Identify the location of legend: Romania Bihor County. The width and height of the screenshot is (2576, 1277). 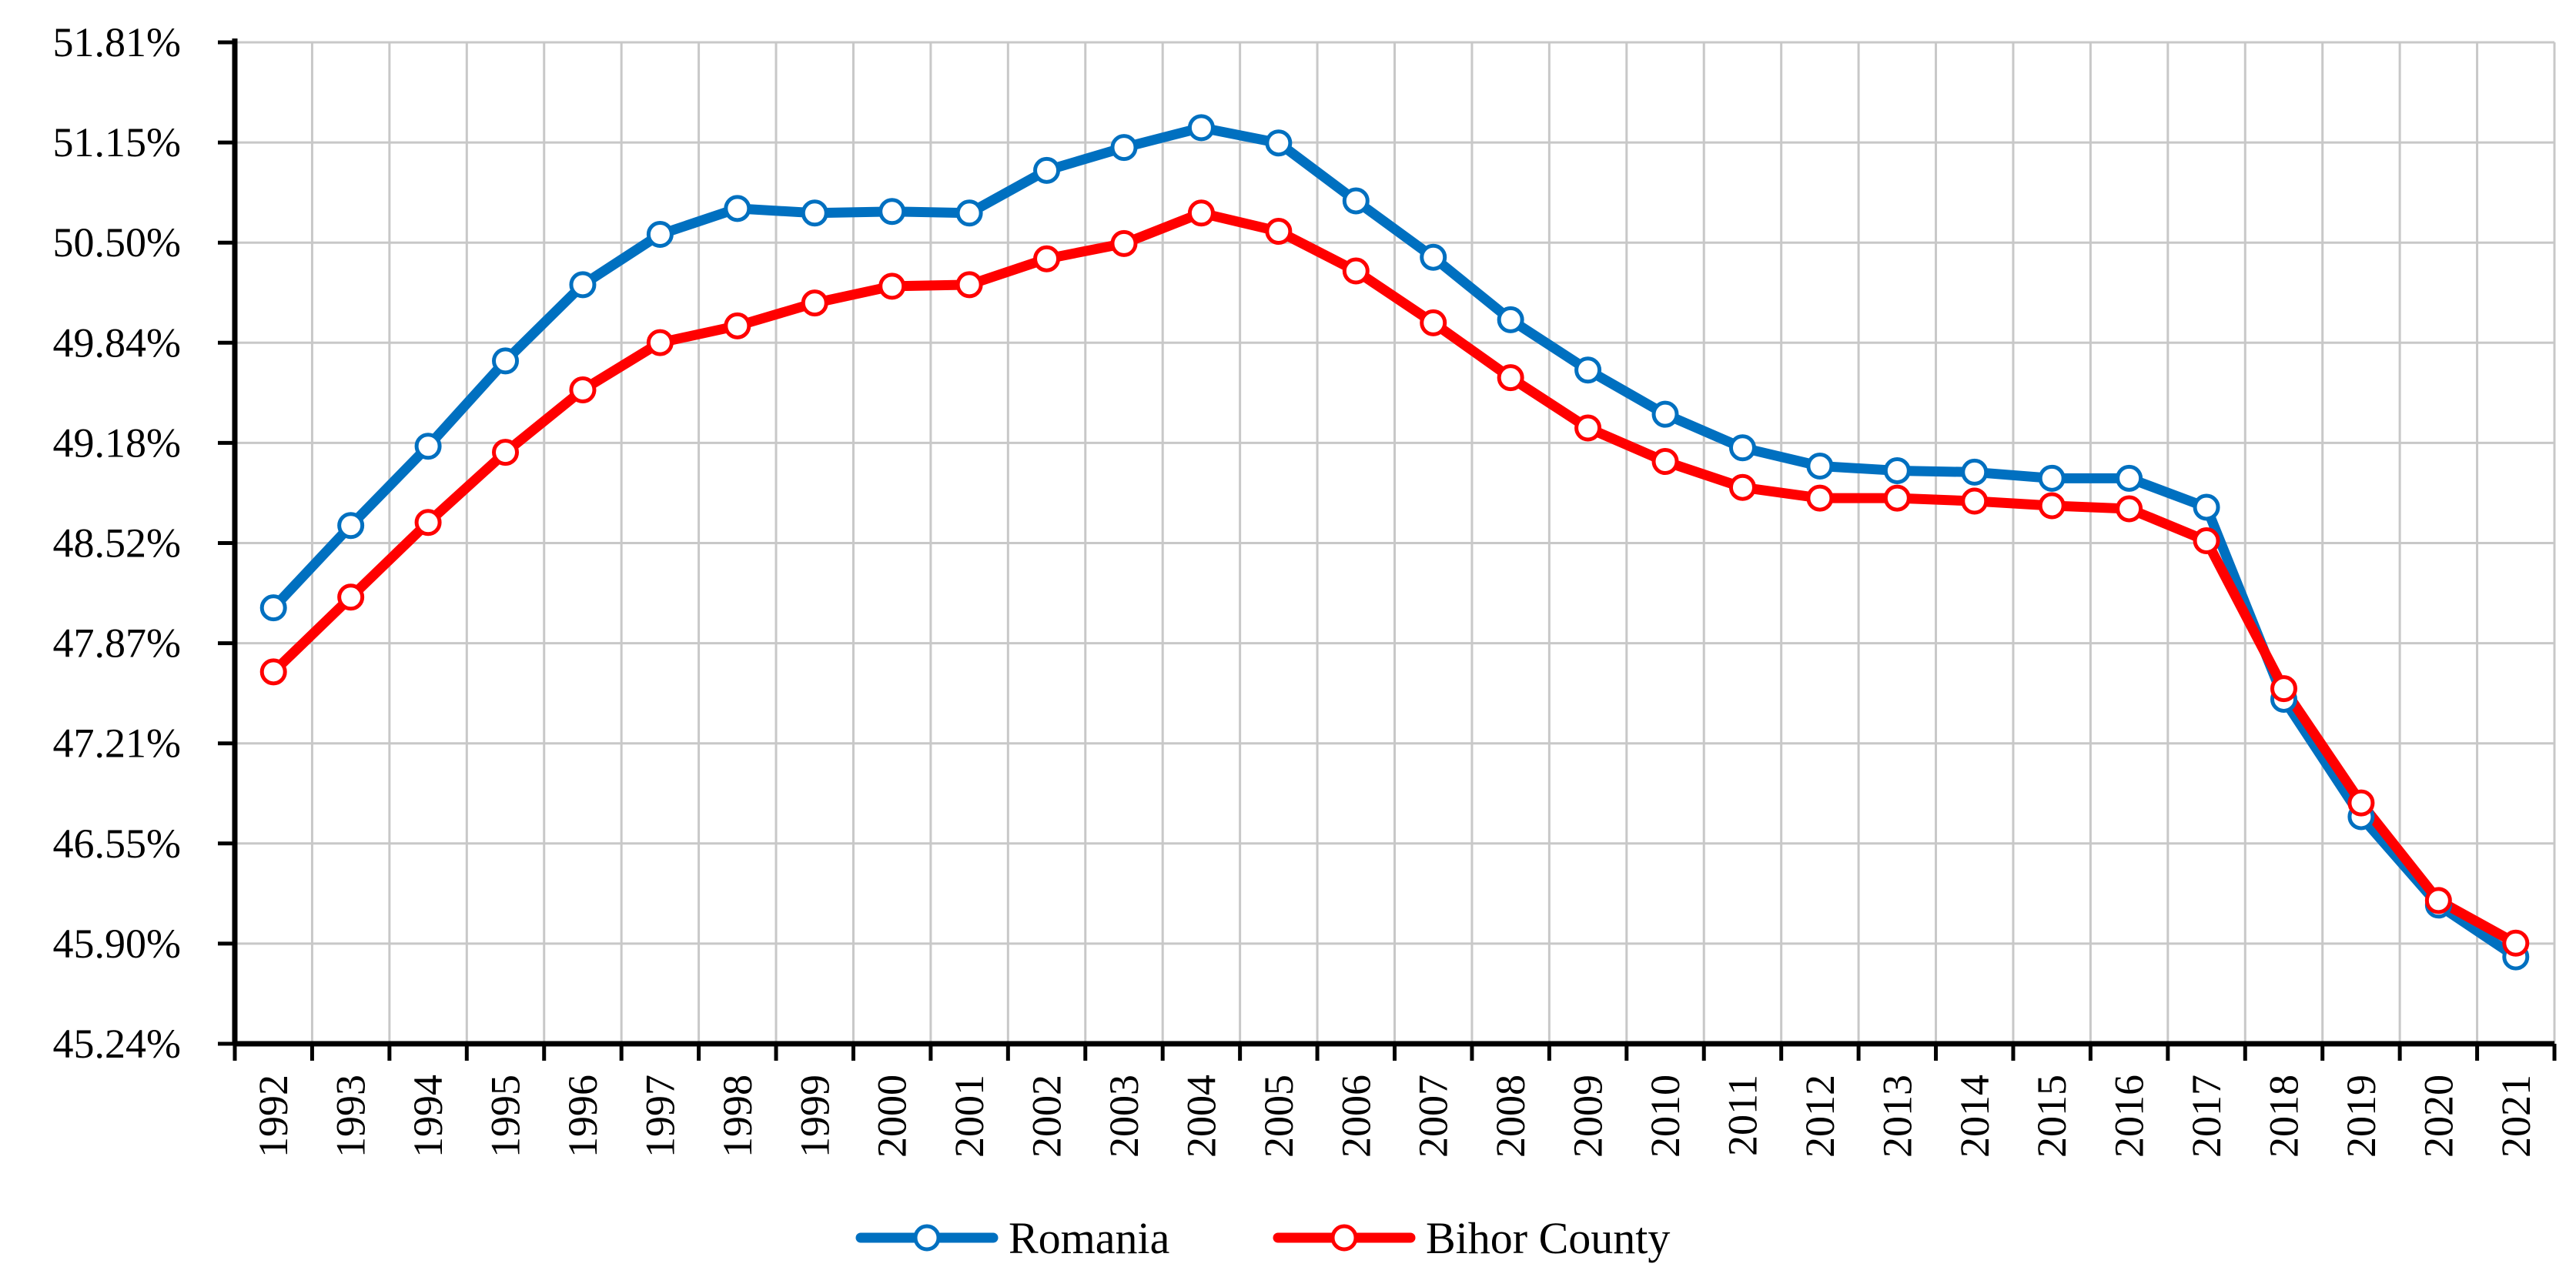
(1263, 1238).